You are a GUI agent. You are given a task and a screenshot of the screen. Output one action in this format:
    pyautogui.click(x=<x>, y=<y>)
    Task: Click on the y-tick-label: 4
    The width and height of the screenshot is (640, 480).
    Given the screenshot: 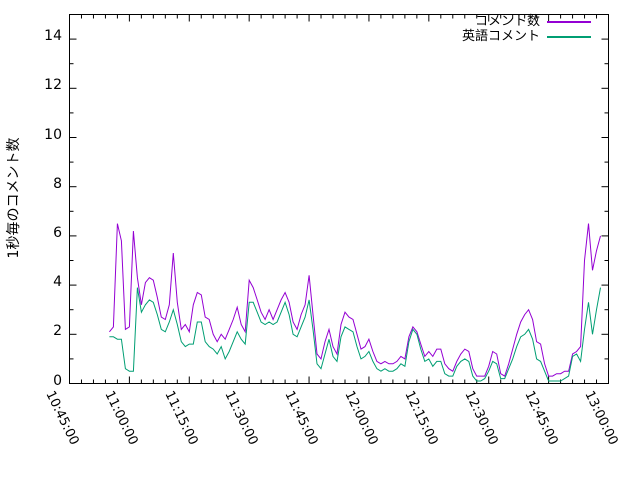 What is the action you would take?
    pyautogui.click(x=57, y=282)
    